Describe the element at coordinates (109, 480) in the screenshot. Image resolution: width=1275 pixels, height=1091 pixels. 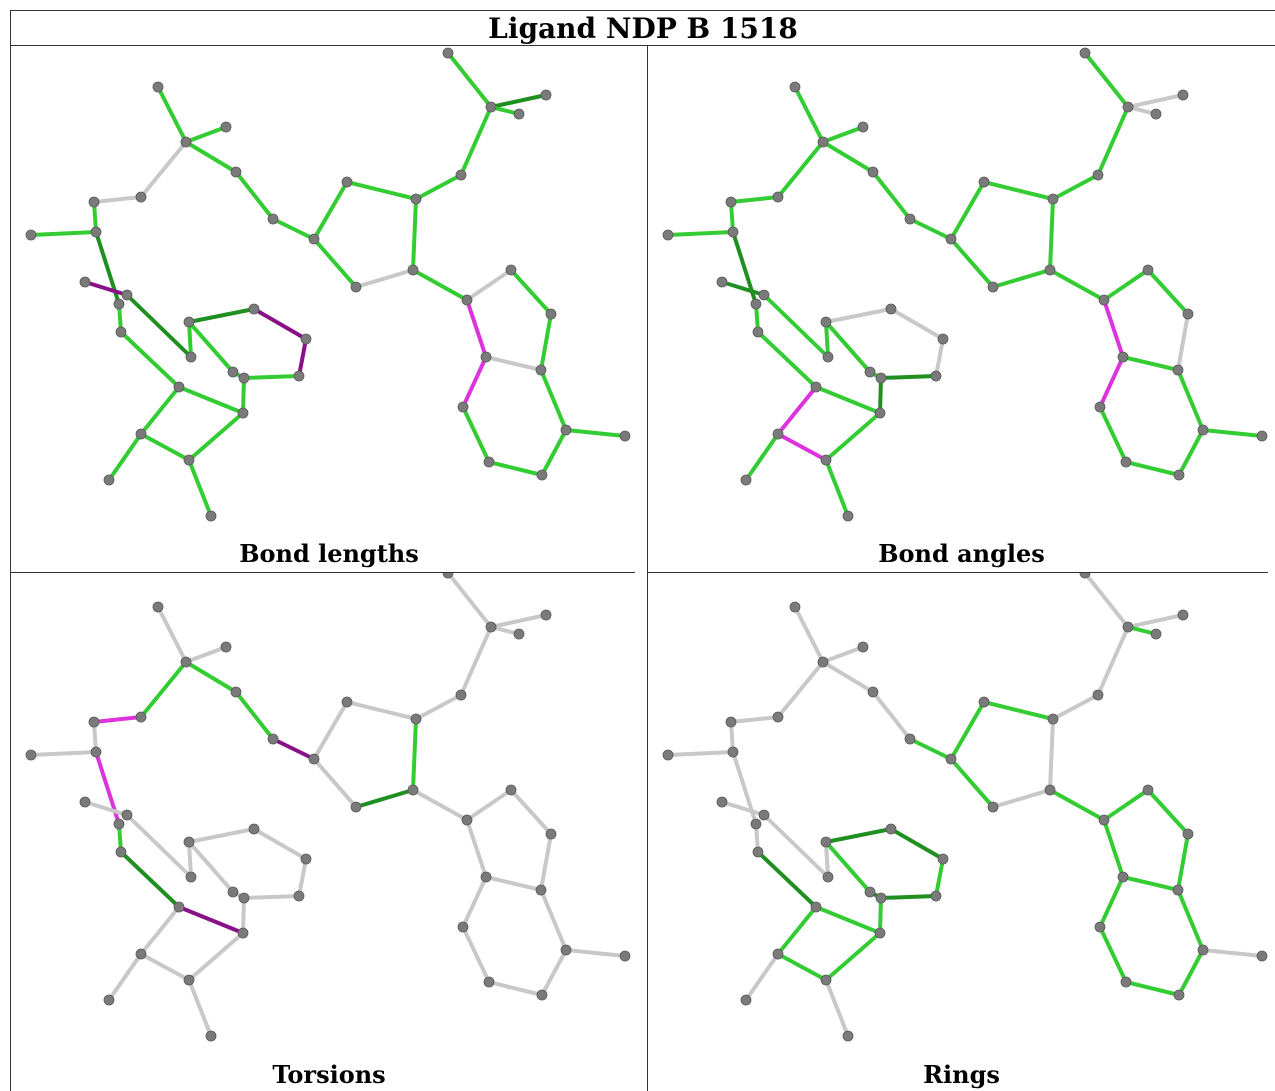
I see `atom-a22` at that location.